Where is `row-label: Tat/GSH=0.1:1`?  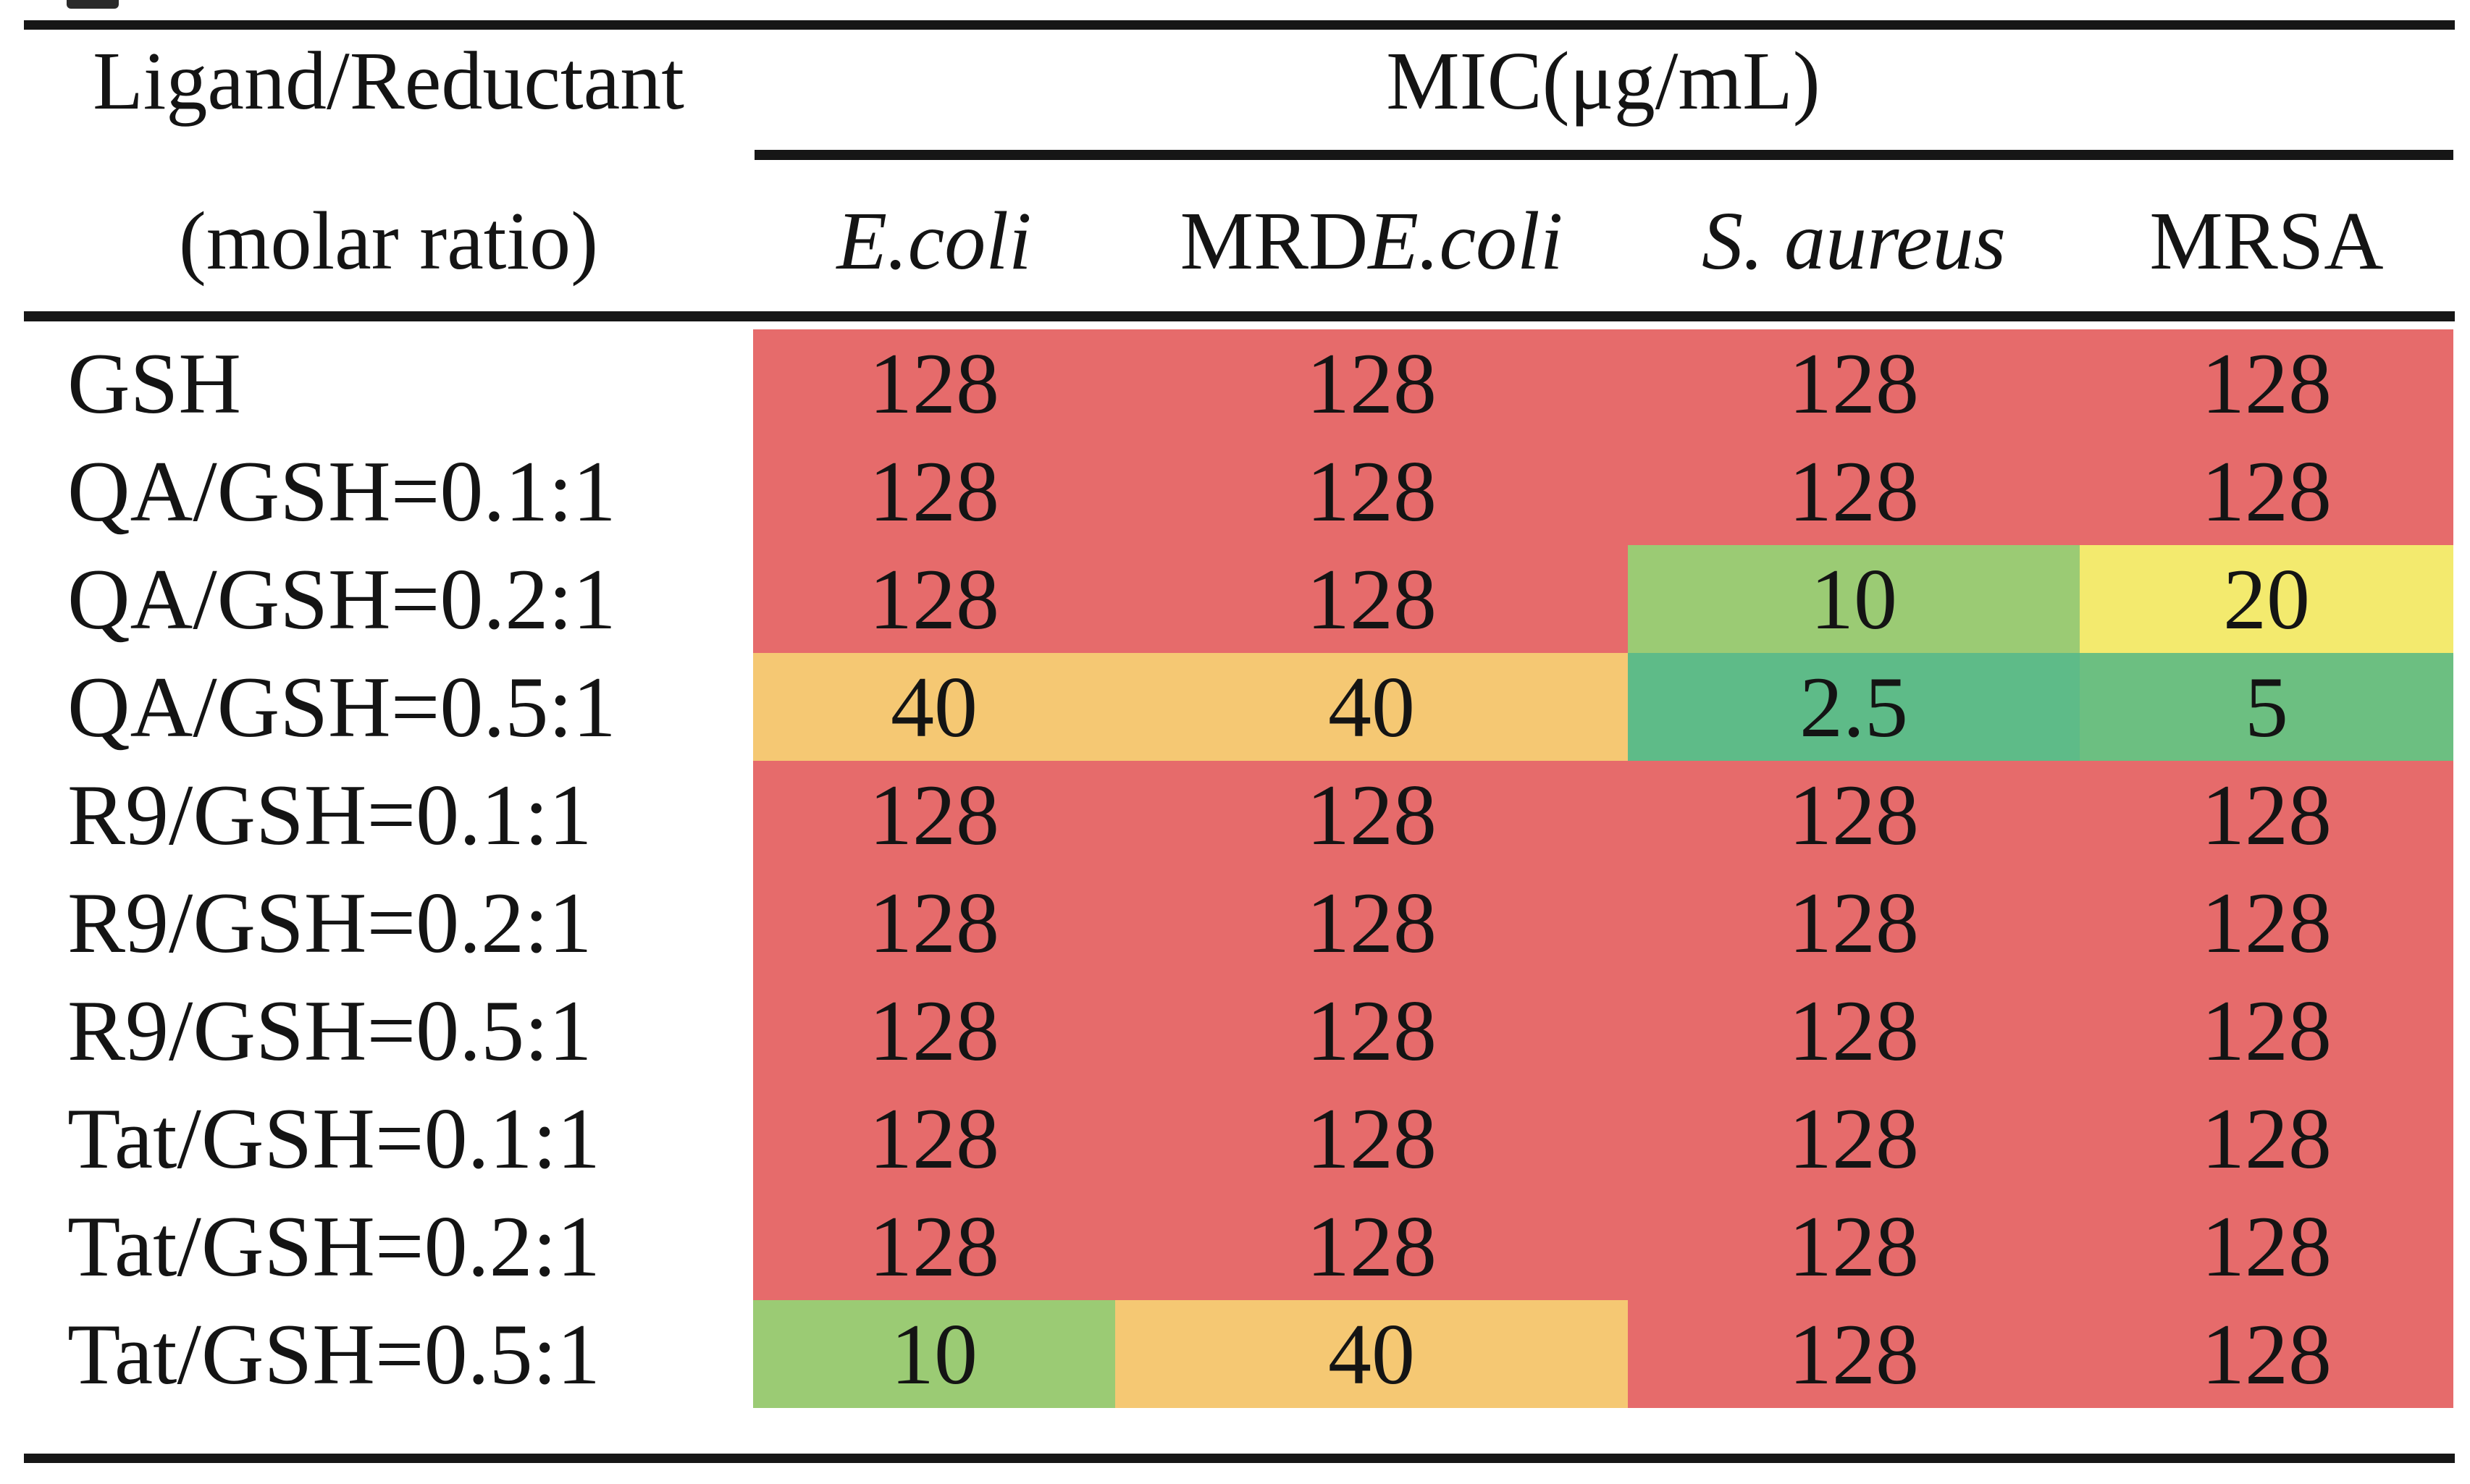
row-label: Tat/GSH=0.1:1 is located at coordinates (388, 1138).